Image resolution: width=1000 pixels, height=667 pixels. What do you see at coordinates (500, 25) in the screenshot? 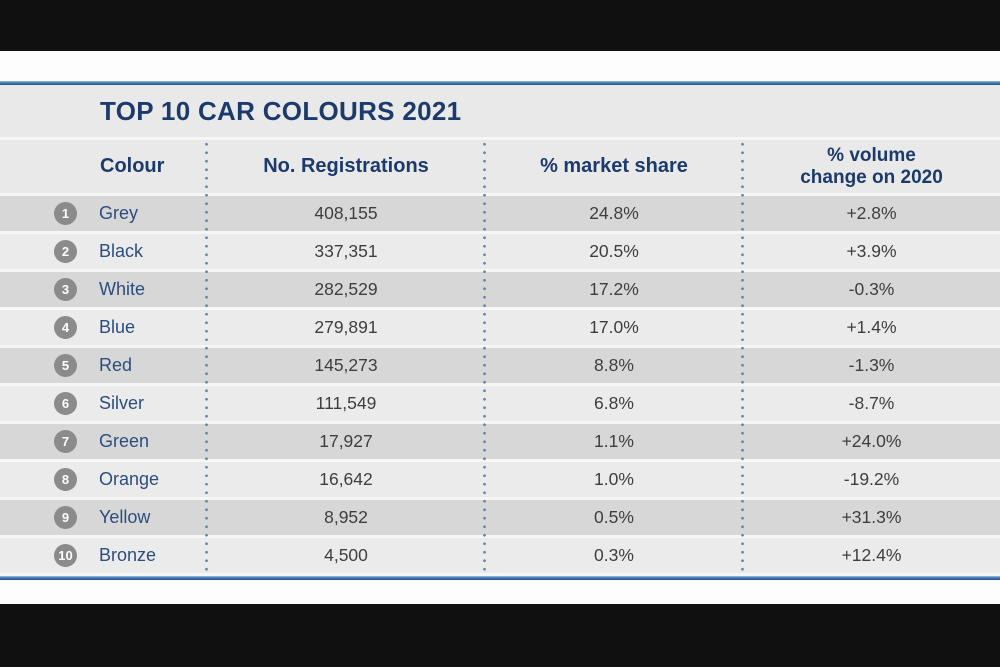
I see `top-letterbox-bar` at bounding box center [500, 25].